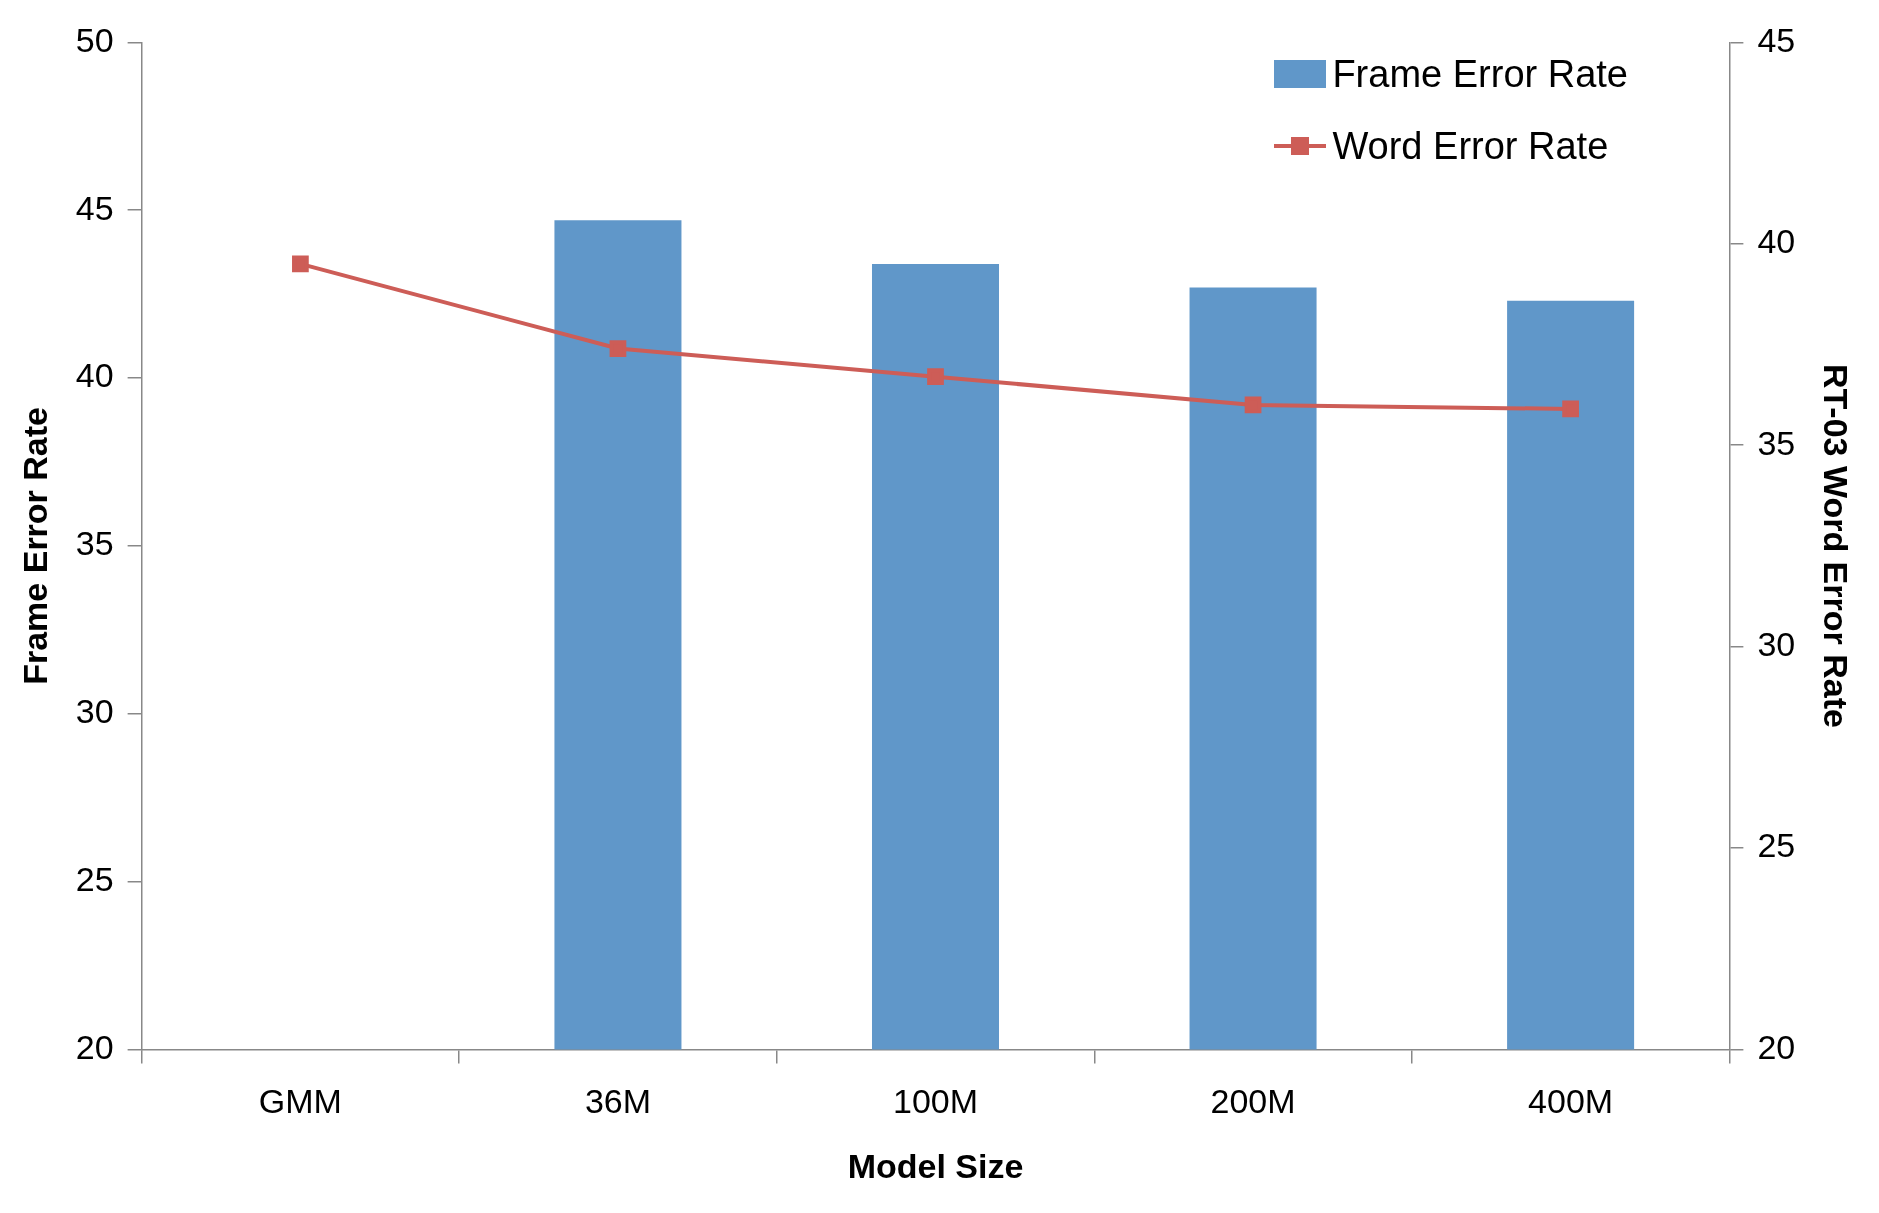  I want to click on y-tick-label: 45, so click(94, 207).